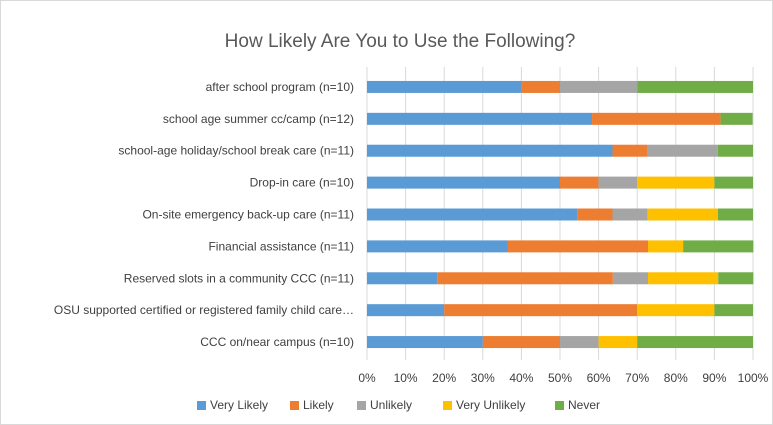 The height and width of the screenshot is (425, 773). What do you see at coordinates (714, 378) in the screenshot?
I see `x-tick-label: 90%` at bounding box center [714, 378].